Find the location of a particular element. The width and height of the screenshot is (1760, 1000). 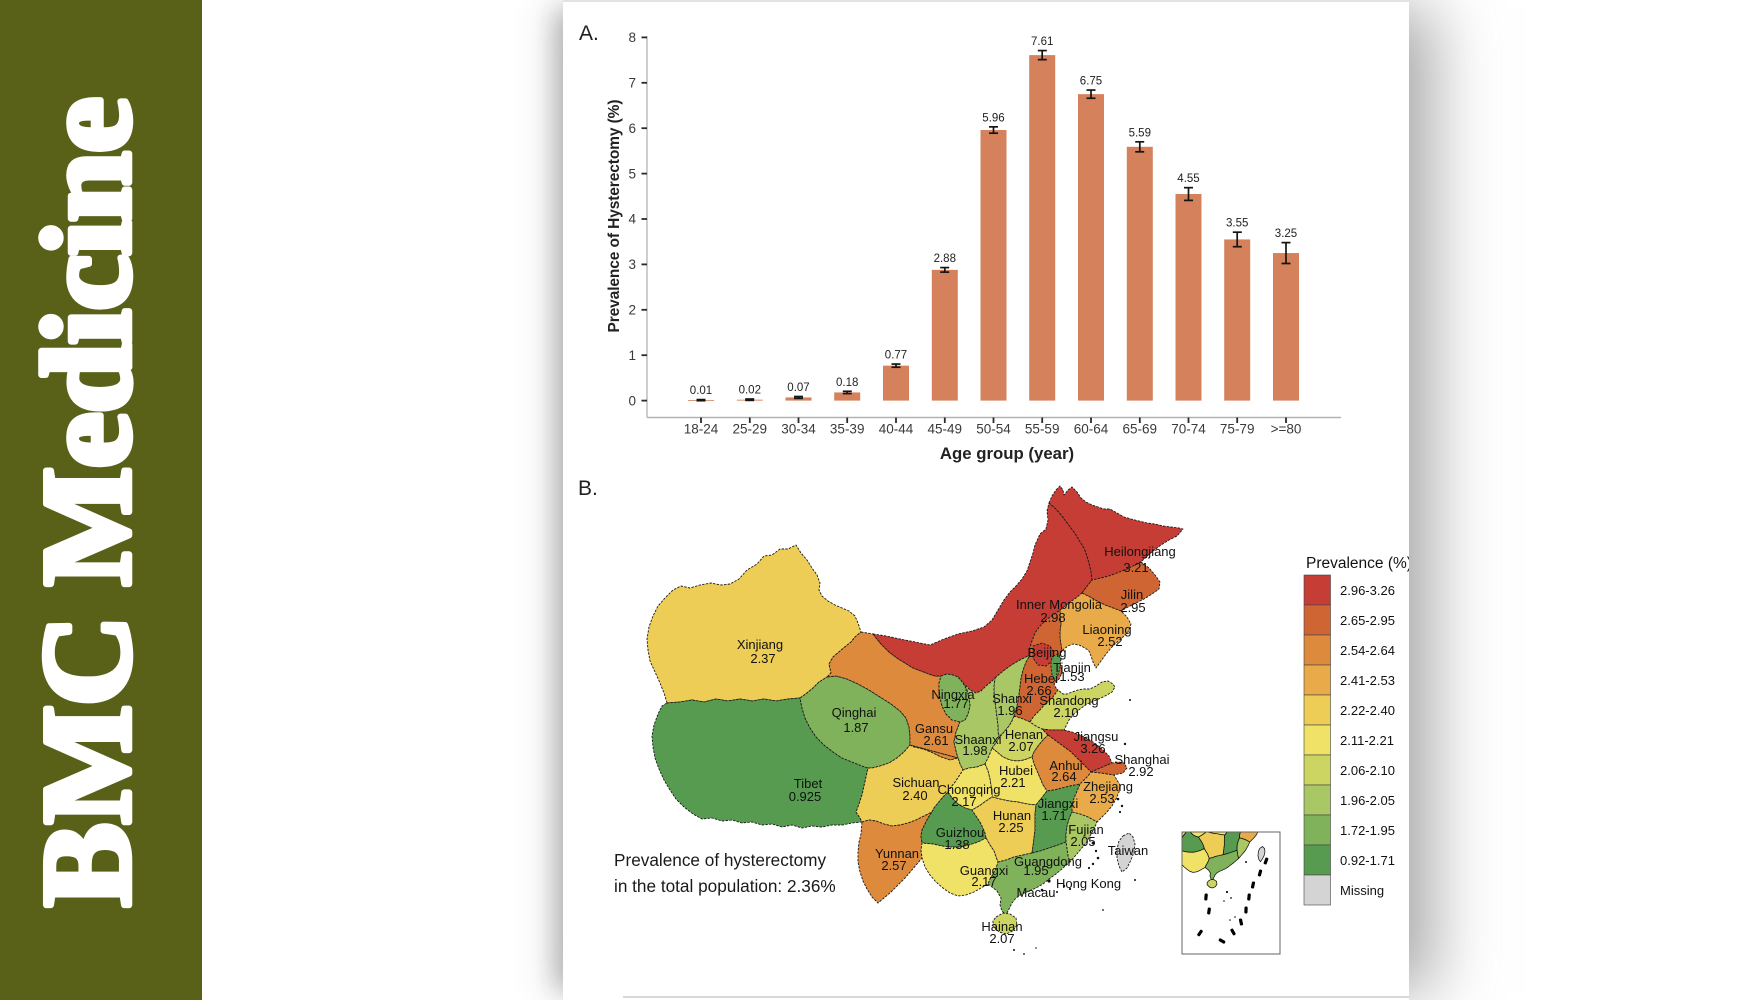

svg-text: 0.01 is located at coordinates (701, 391).